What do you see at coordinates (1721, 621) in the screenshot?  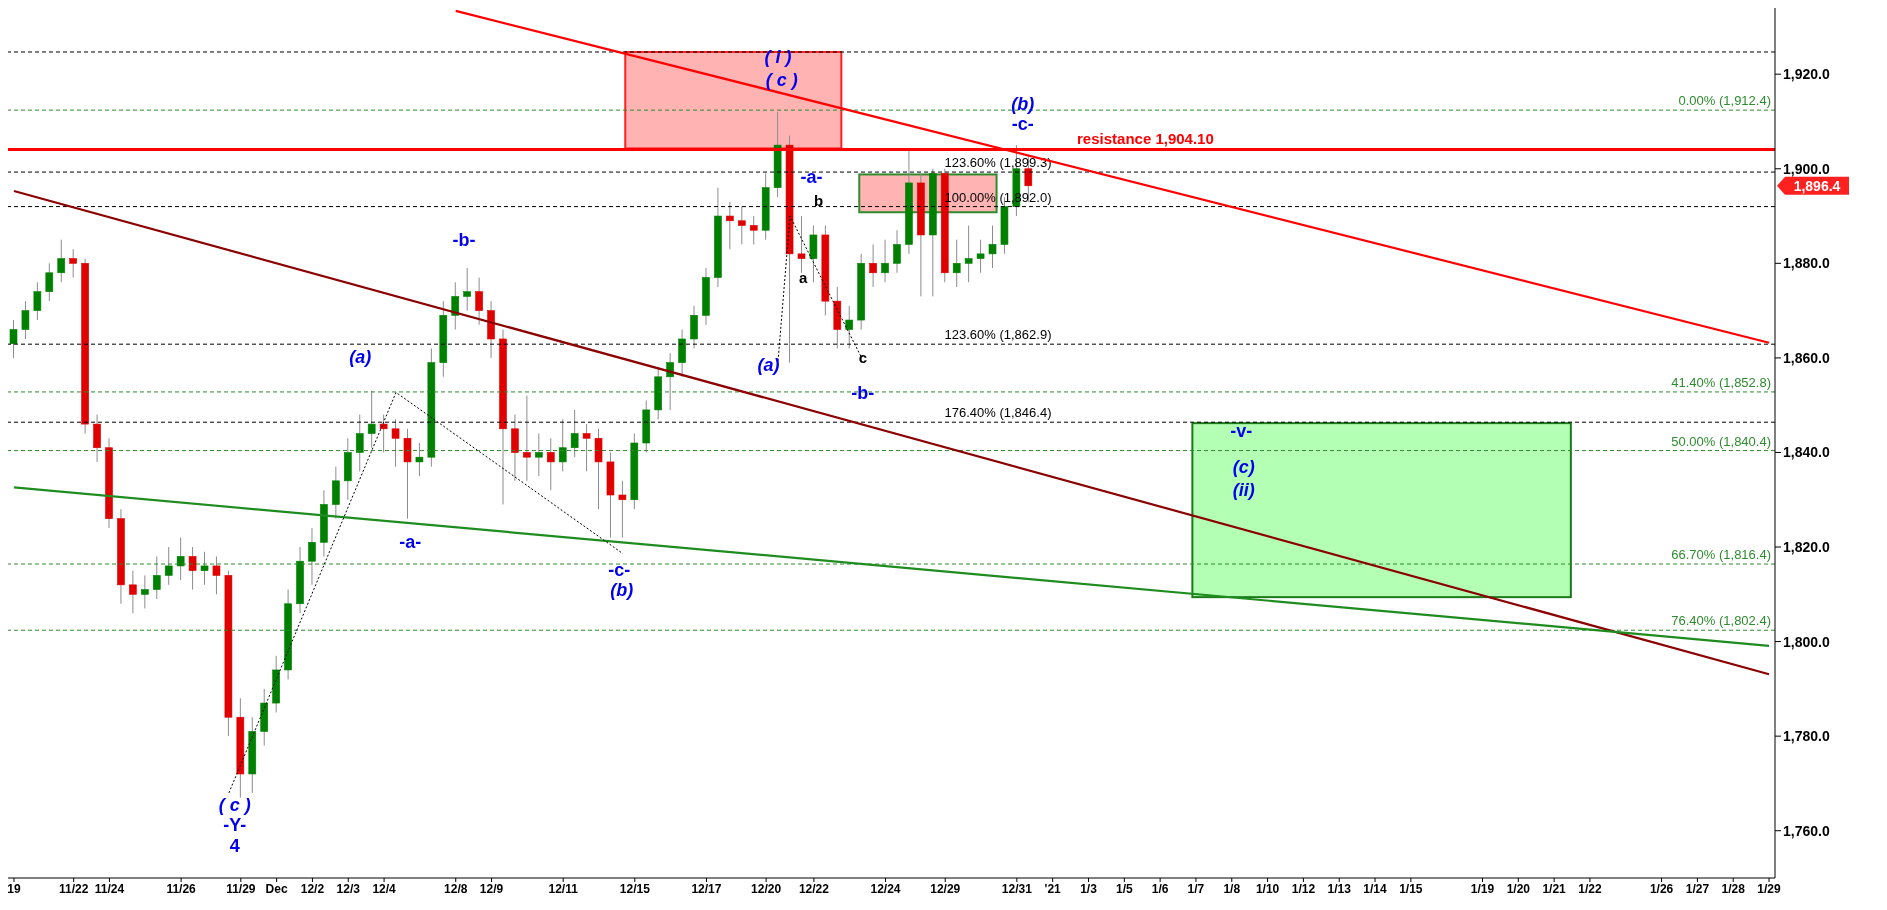 I see `ref-line-label: 76.40% (1,802.4)` at bounding box center [1721, 621].